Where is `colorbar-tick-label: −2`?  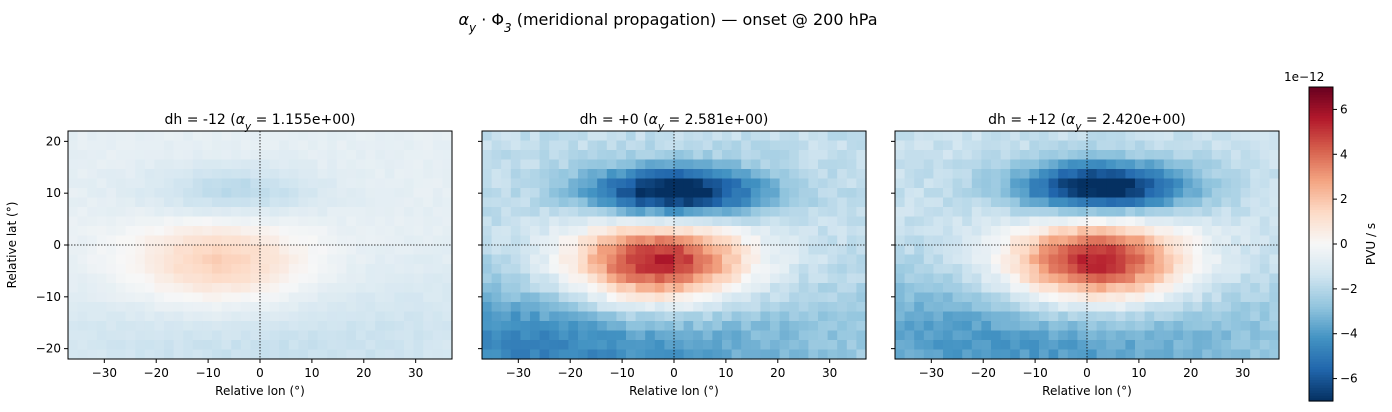
colorbar-tick-label: −2 is located at coordinates (1349, 289).